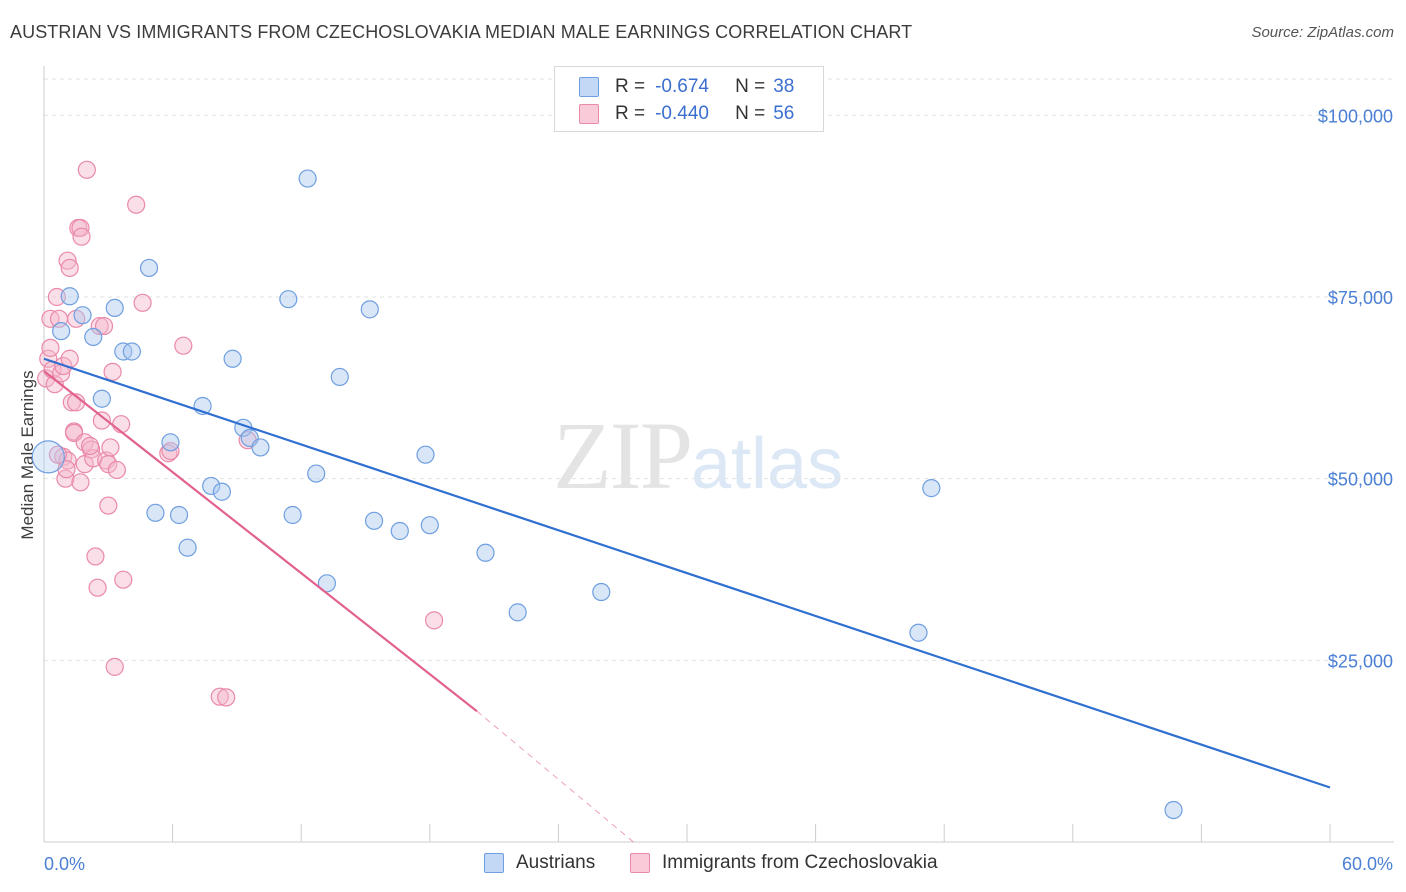 This screenshot has height=892, width=1406. Describe the element at coordinates (784, 113) in the screenshot. I see `czech-n-value: 56` at that location.